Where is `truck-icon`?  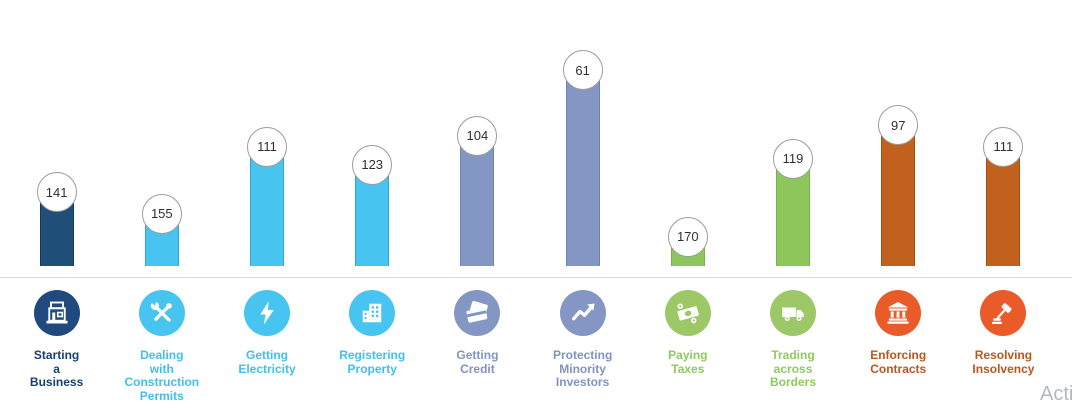 truck-icon is located at coordinates (793, 313).